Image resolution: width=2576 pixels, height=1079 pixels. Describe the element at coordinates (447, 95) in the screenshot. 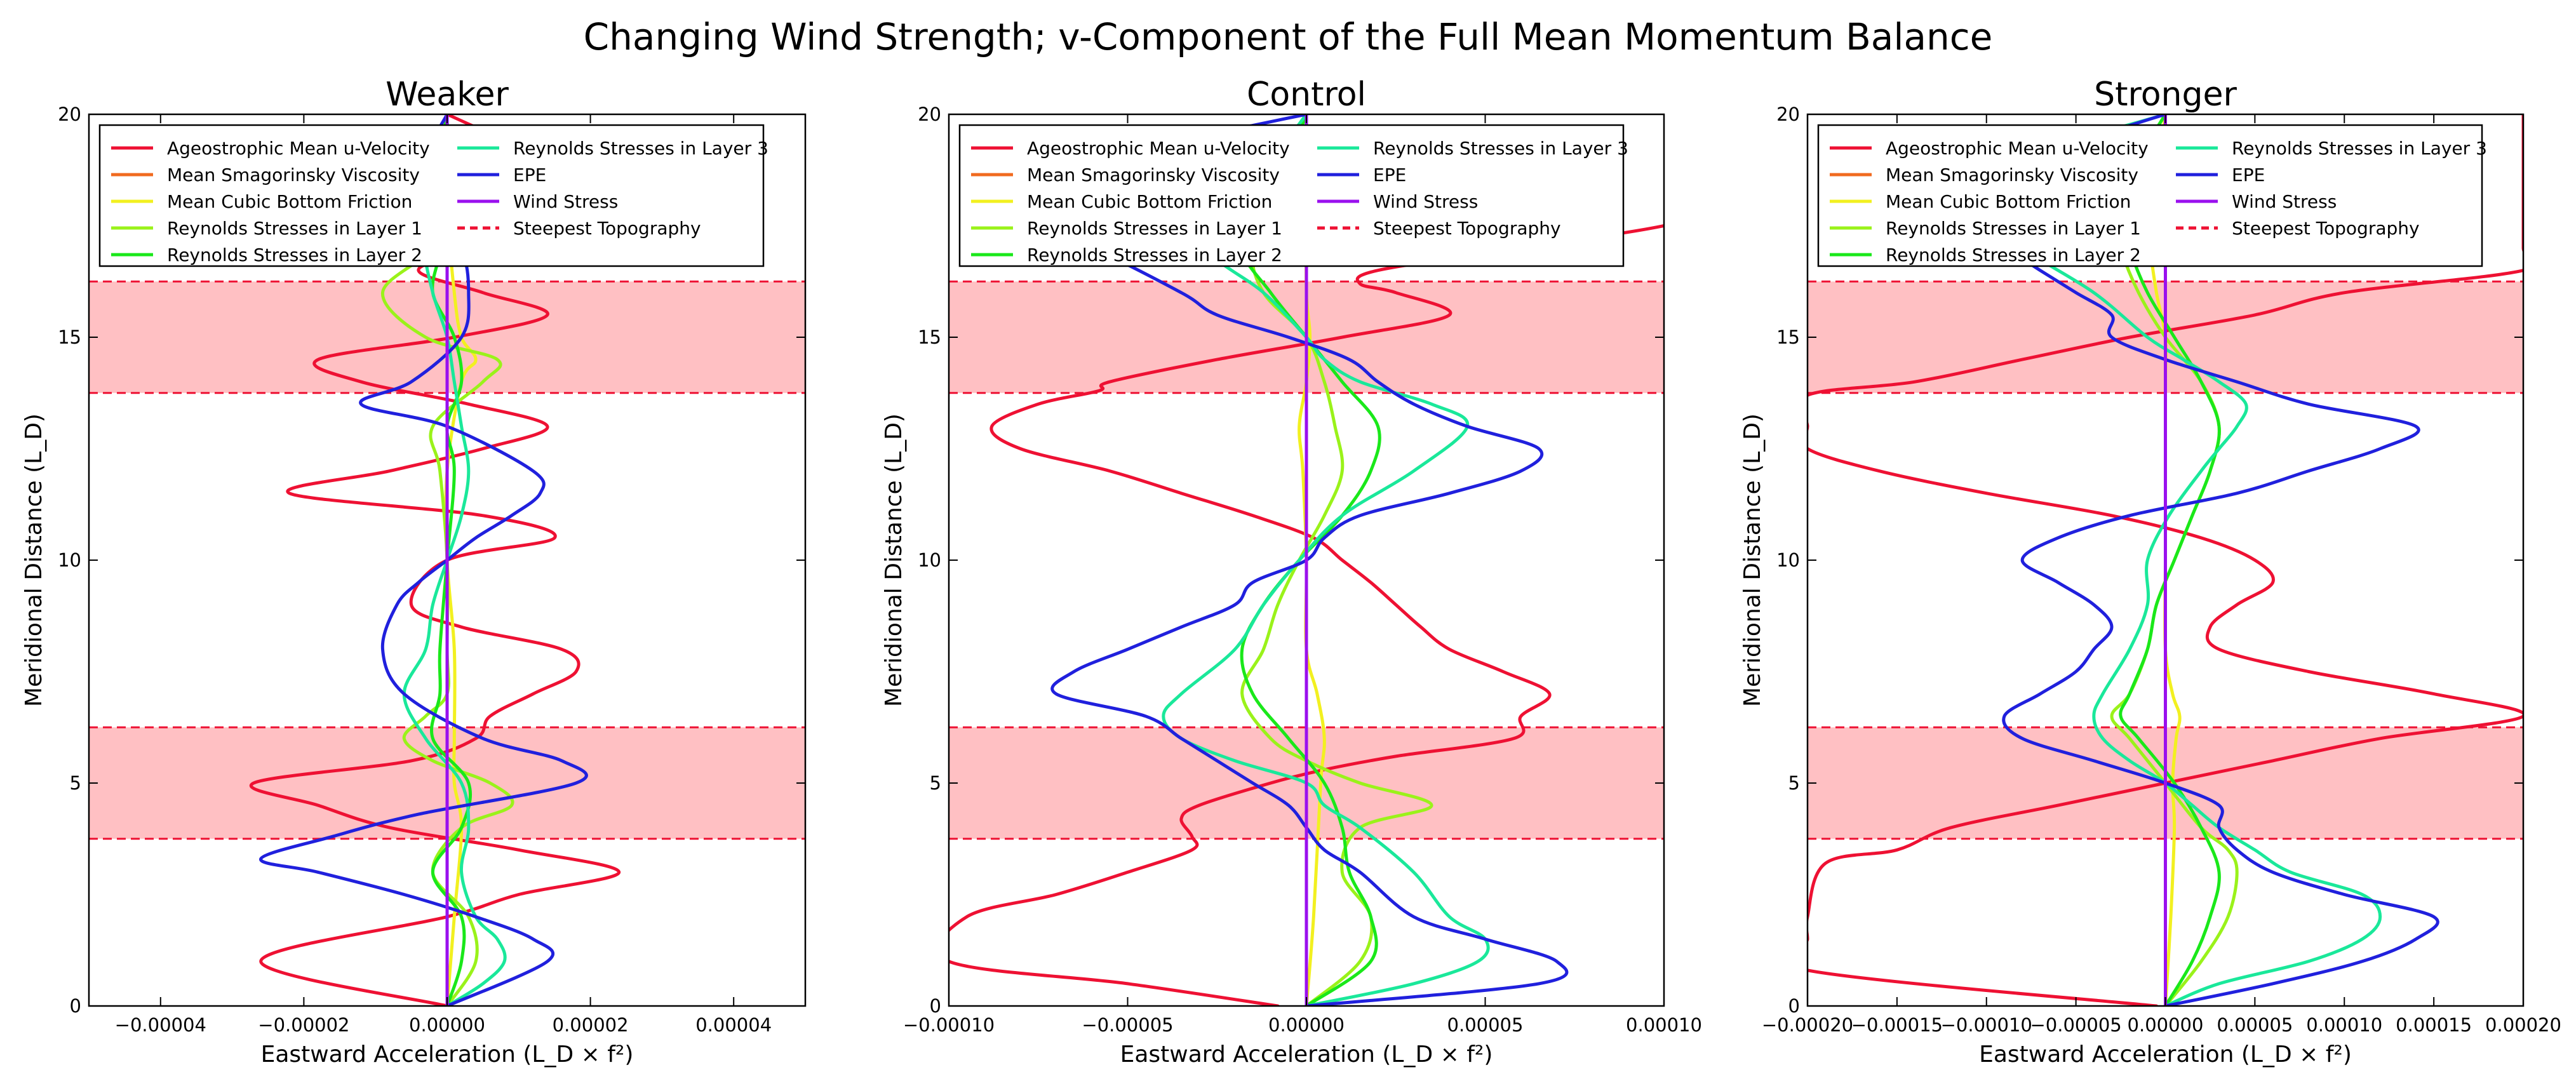

I see `panel-title: Weaker` at that location.